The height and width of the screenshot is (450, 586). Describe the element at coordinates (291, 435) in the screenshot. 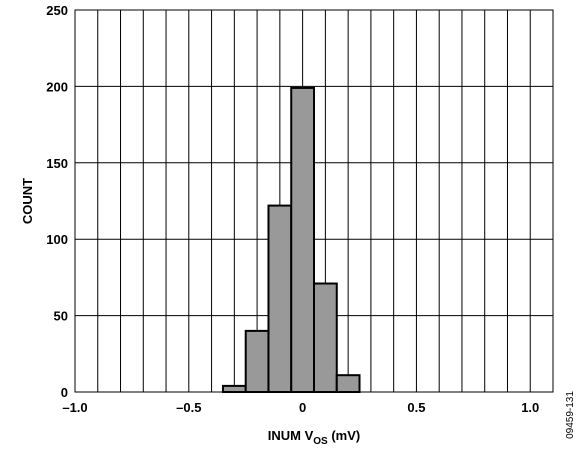

I see `x-axis-title-main: INUM V` at that location.